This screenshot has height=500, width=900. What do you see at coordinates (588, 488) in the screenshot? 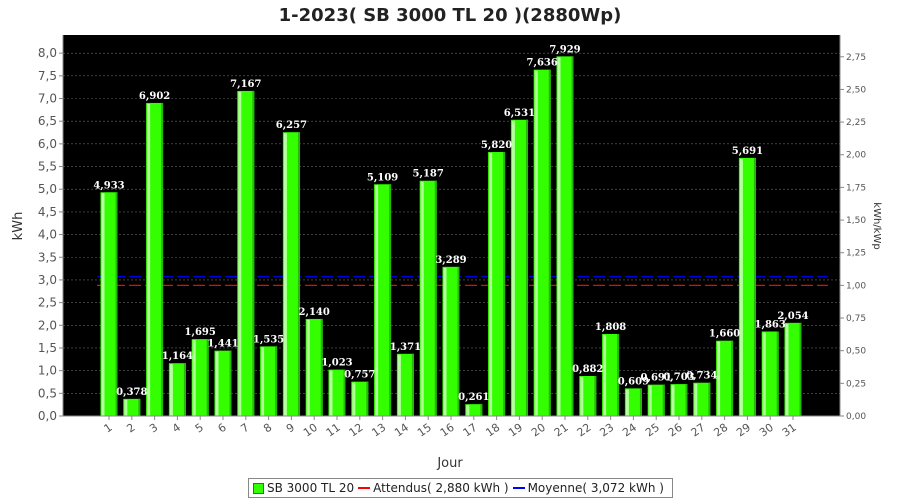
I see `legend-item-average: Moyenne( 3,072 kWh )` at bounding box center [588, 488].